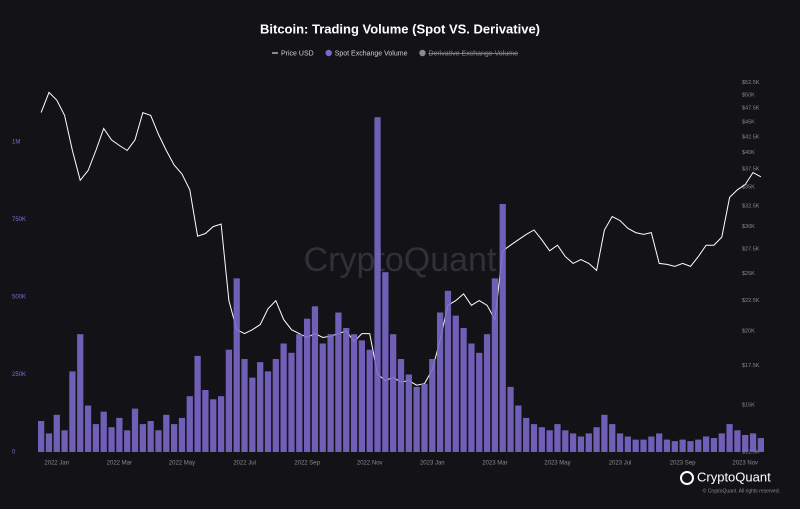  What do you see at coordinates (751, 109) in the screenshot?
I see `y2-tick-label: $47.5K` at bounding box center [751, 109].